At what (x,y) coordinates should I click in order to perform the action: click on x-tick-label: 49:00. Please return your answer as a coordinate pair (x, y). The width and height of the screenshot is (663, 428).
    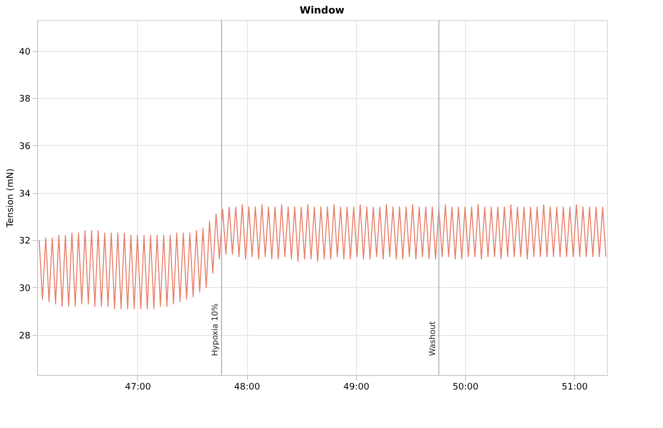
    Looking at the image, I should click on (356, 387).